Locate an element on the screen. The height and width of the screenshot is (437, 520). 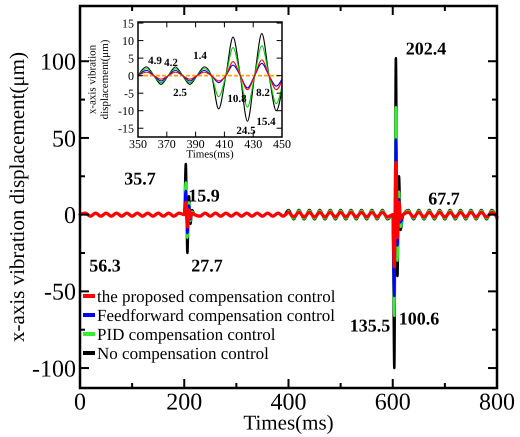
x-axis-title: Times(ms) is located at coordinates (210, 154).